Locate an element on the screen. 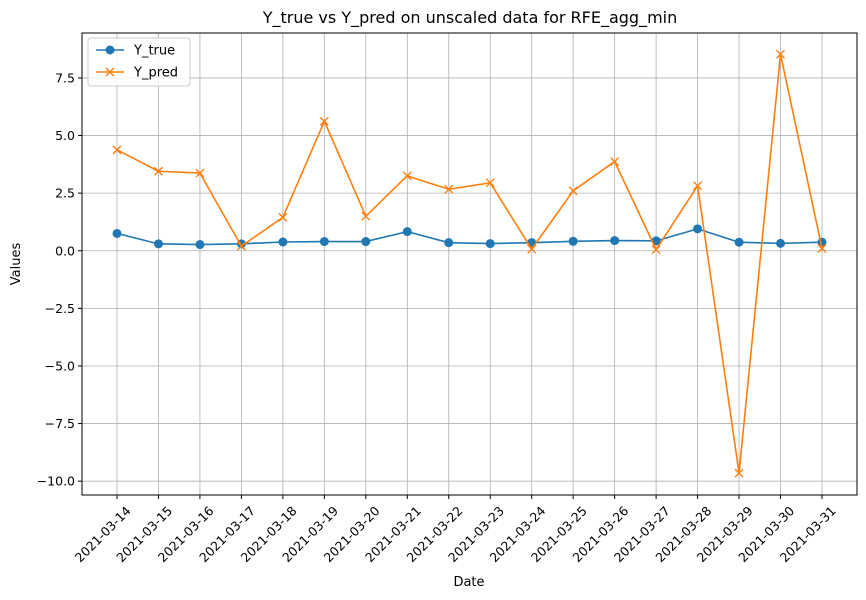 The width and height of the screenshot is (866, 600). y-tick-label: 2.5 is located at coordinates (65, 193).